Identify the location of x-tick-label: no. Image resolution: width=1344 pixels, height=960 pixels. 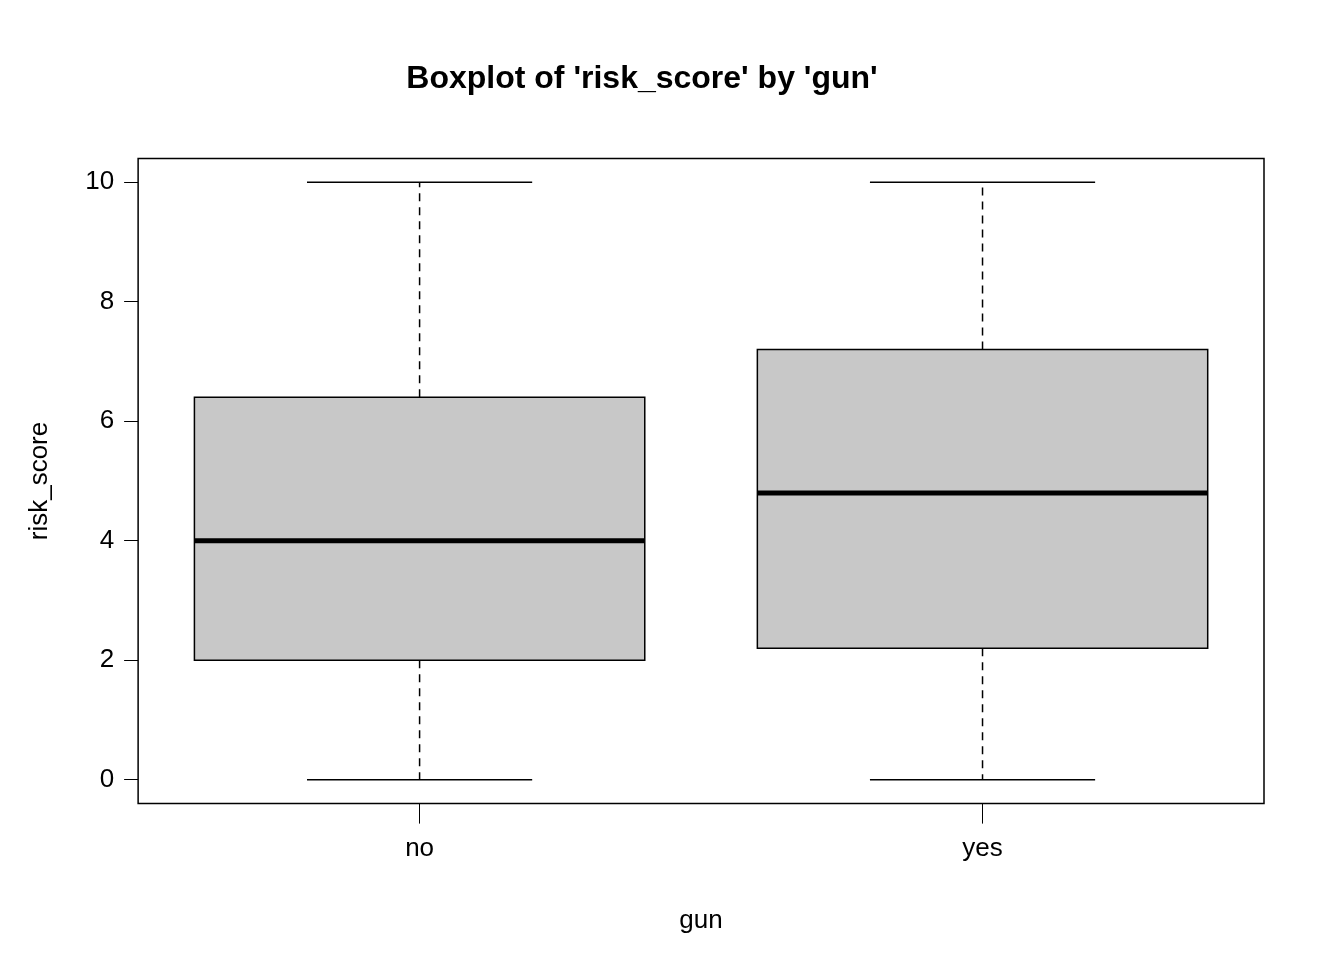
(420, 847).